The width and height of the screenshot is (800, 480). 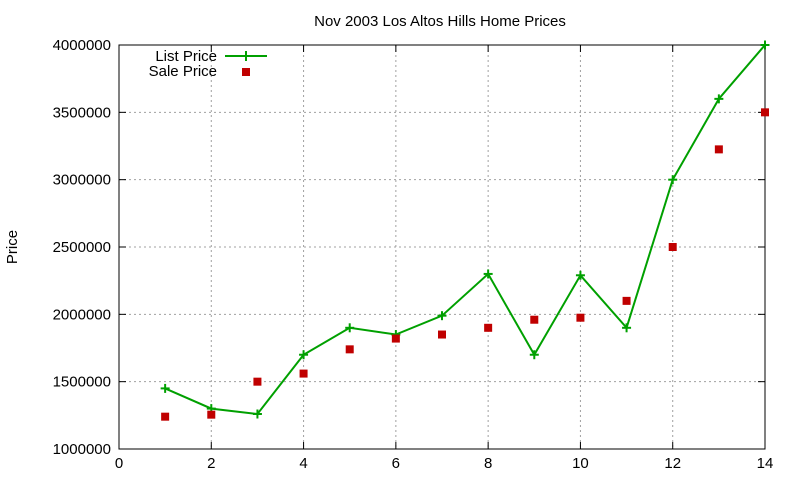 What do you see at coordinates (82, 45) in the screenshot?
I see `y-tick-label: 4000000` at bounding box center [82, 45].